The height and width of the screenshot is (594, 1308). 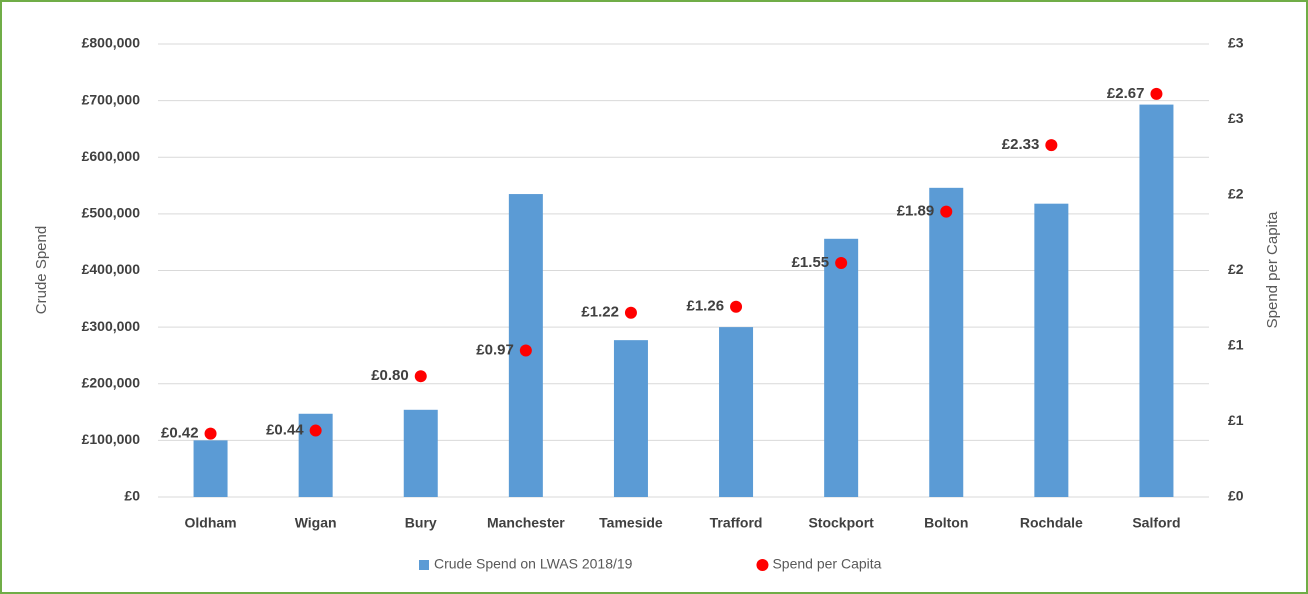 What do you see at coordinates (706, 306) in the screenshot?
I see `data-label: £1.26` at bounding box center [706, 306].